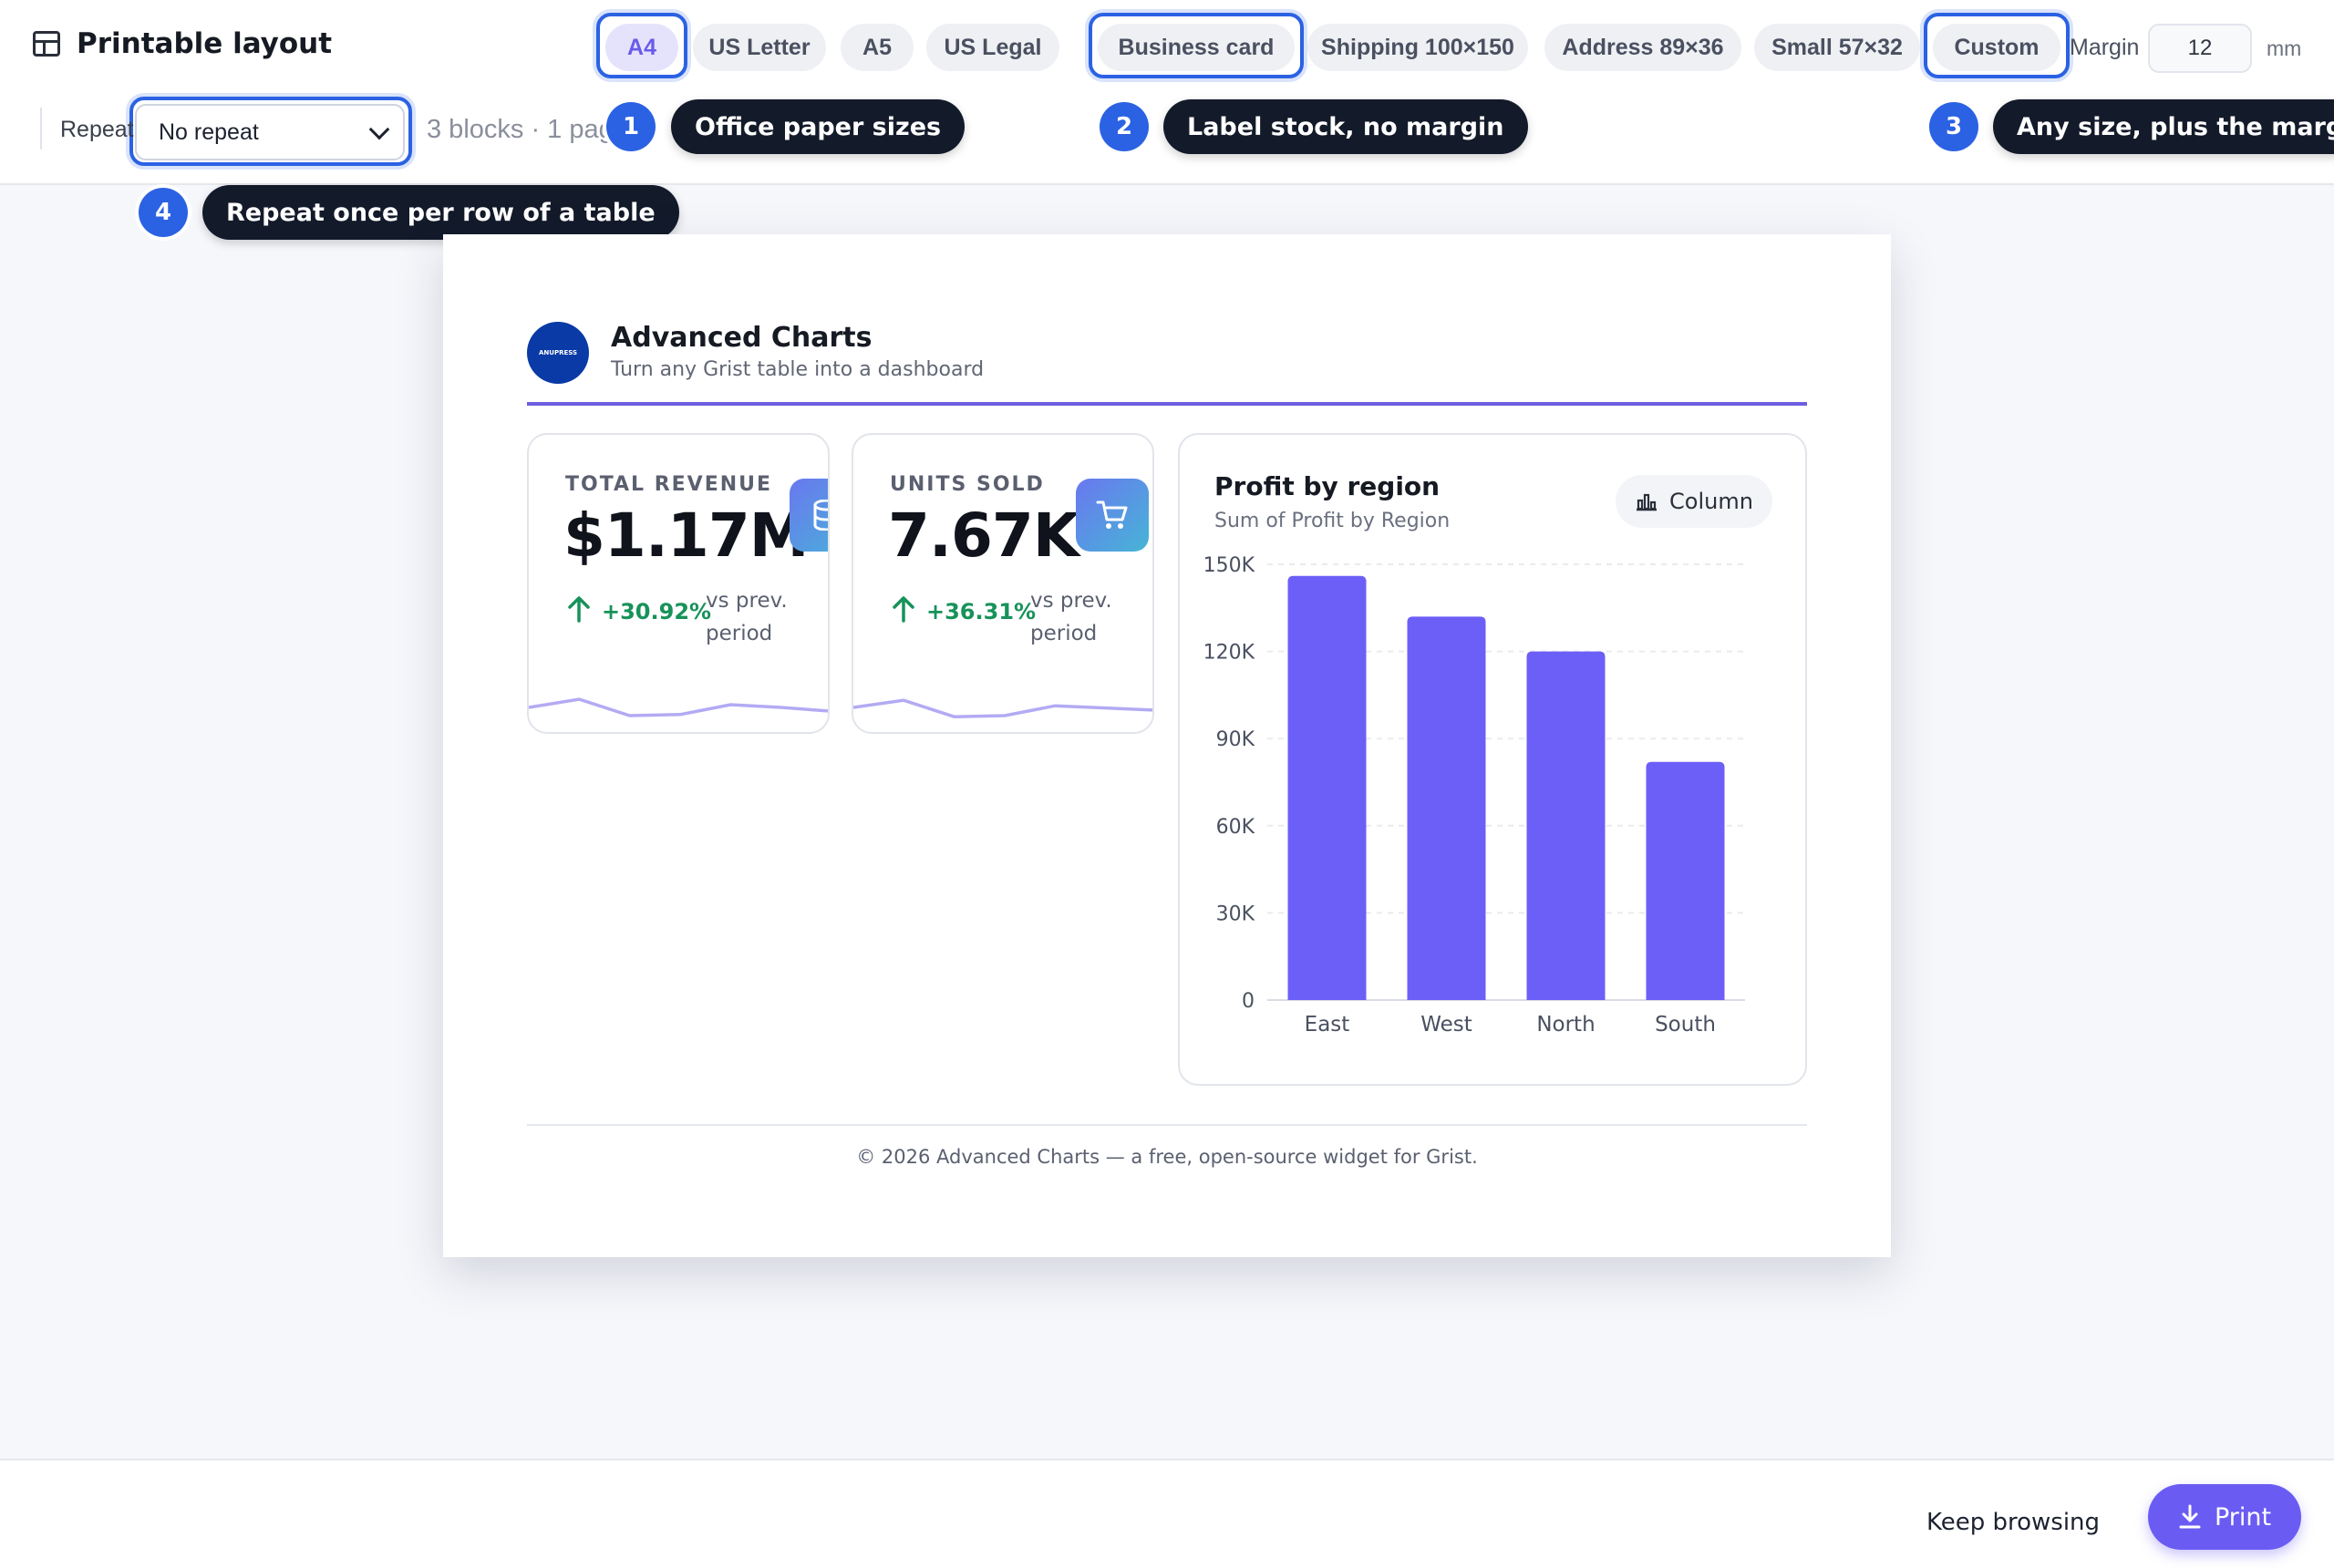 The width and height of the screenshot is (2334, 1568). Describe the element at coordinates (163, 212) in the screenshot. I see `callout-badge-4: 4` at that location.